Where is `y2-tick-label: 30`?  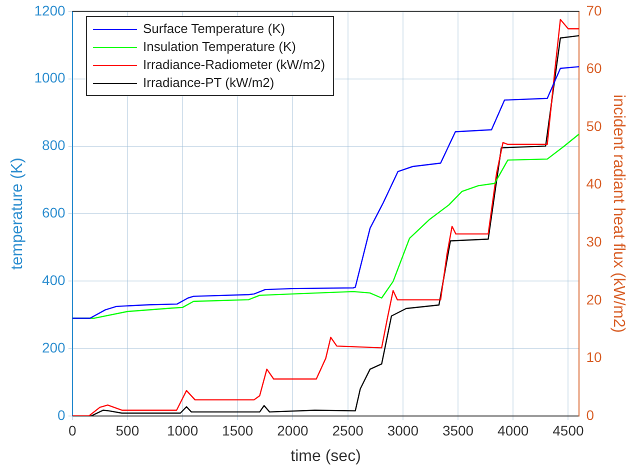 y2-tick-label: 30 is located at coordinates (594, 241).